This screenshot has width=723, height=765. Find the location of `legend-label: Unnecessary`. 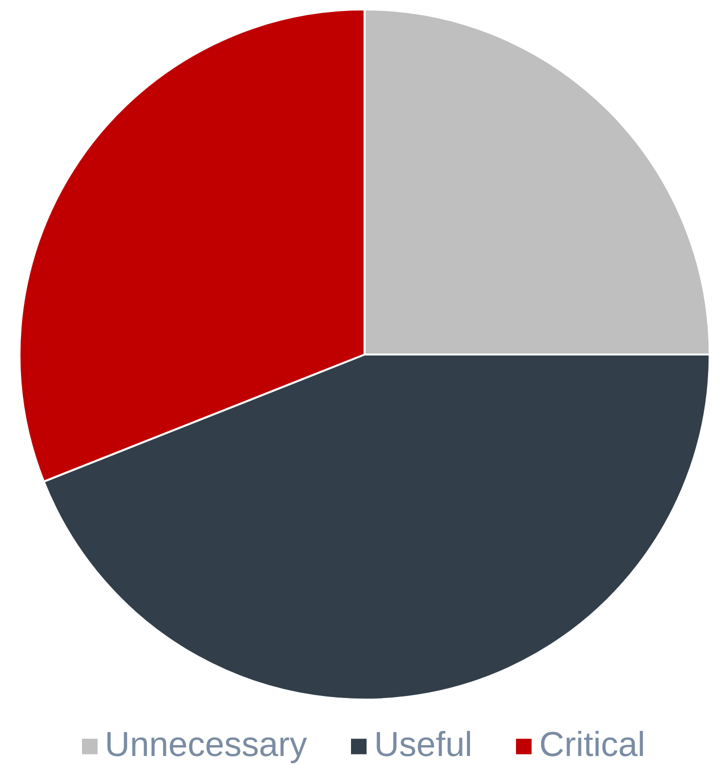

legend-label: Unnecessary is located at coordinates (206, 745).